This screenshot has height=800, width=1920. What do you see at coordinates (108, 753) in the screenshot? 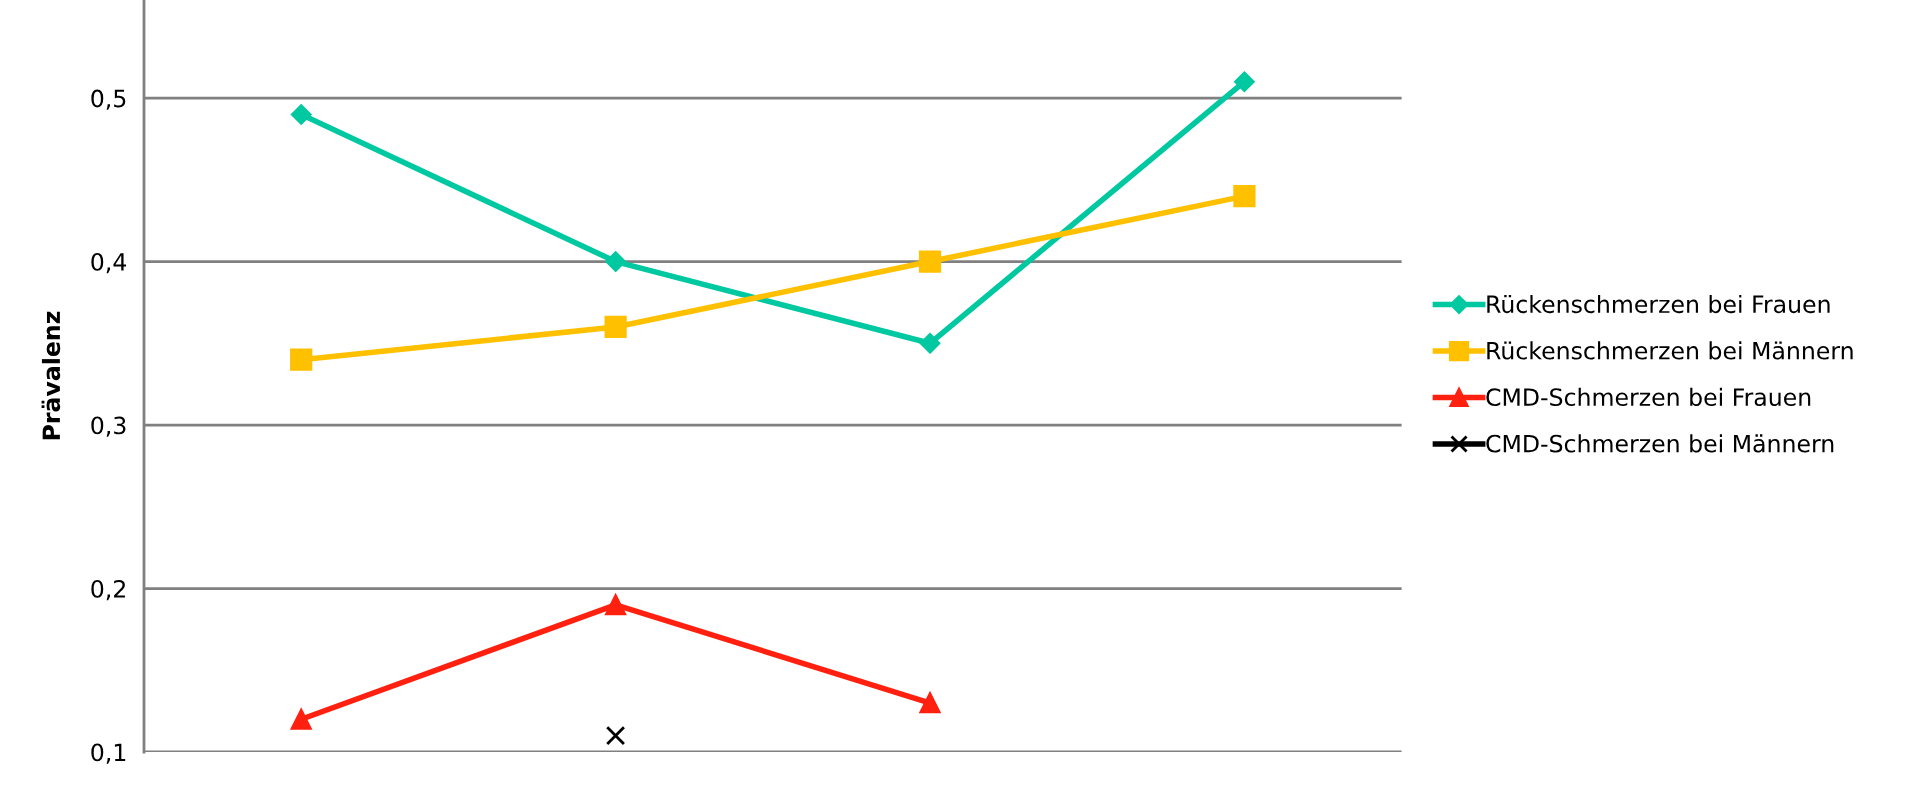
I see `y-tick-label: 0,1` at bounding box center [108, 753].